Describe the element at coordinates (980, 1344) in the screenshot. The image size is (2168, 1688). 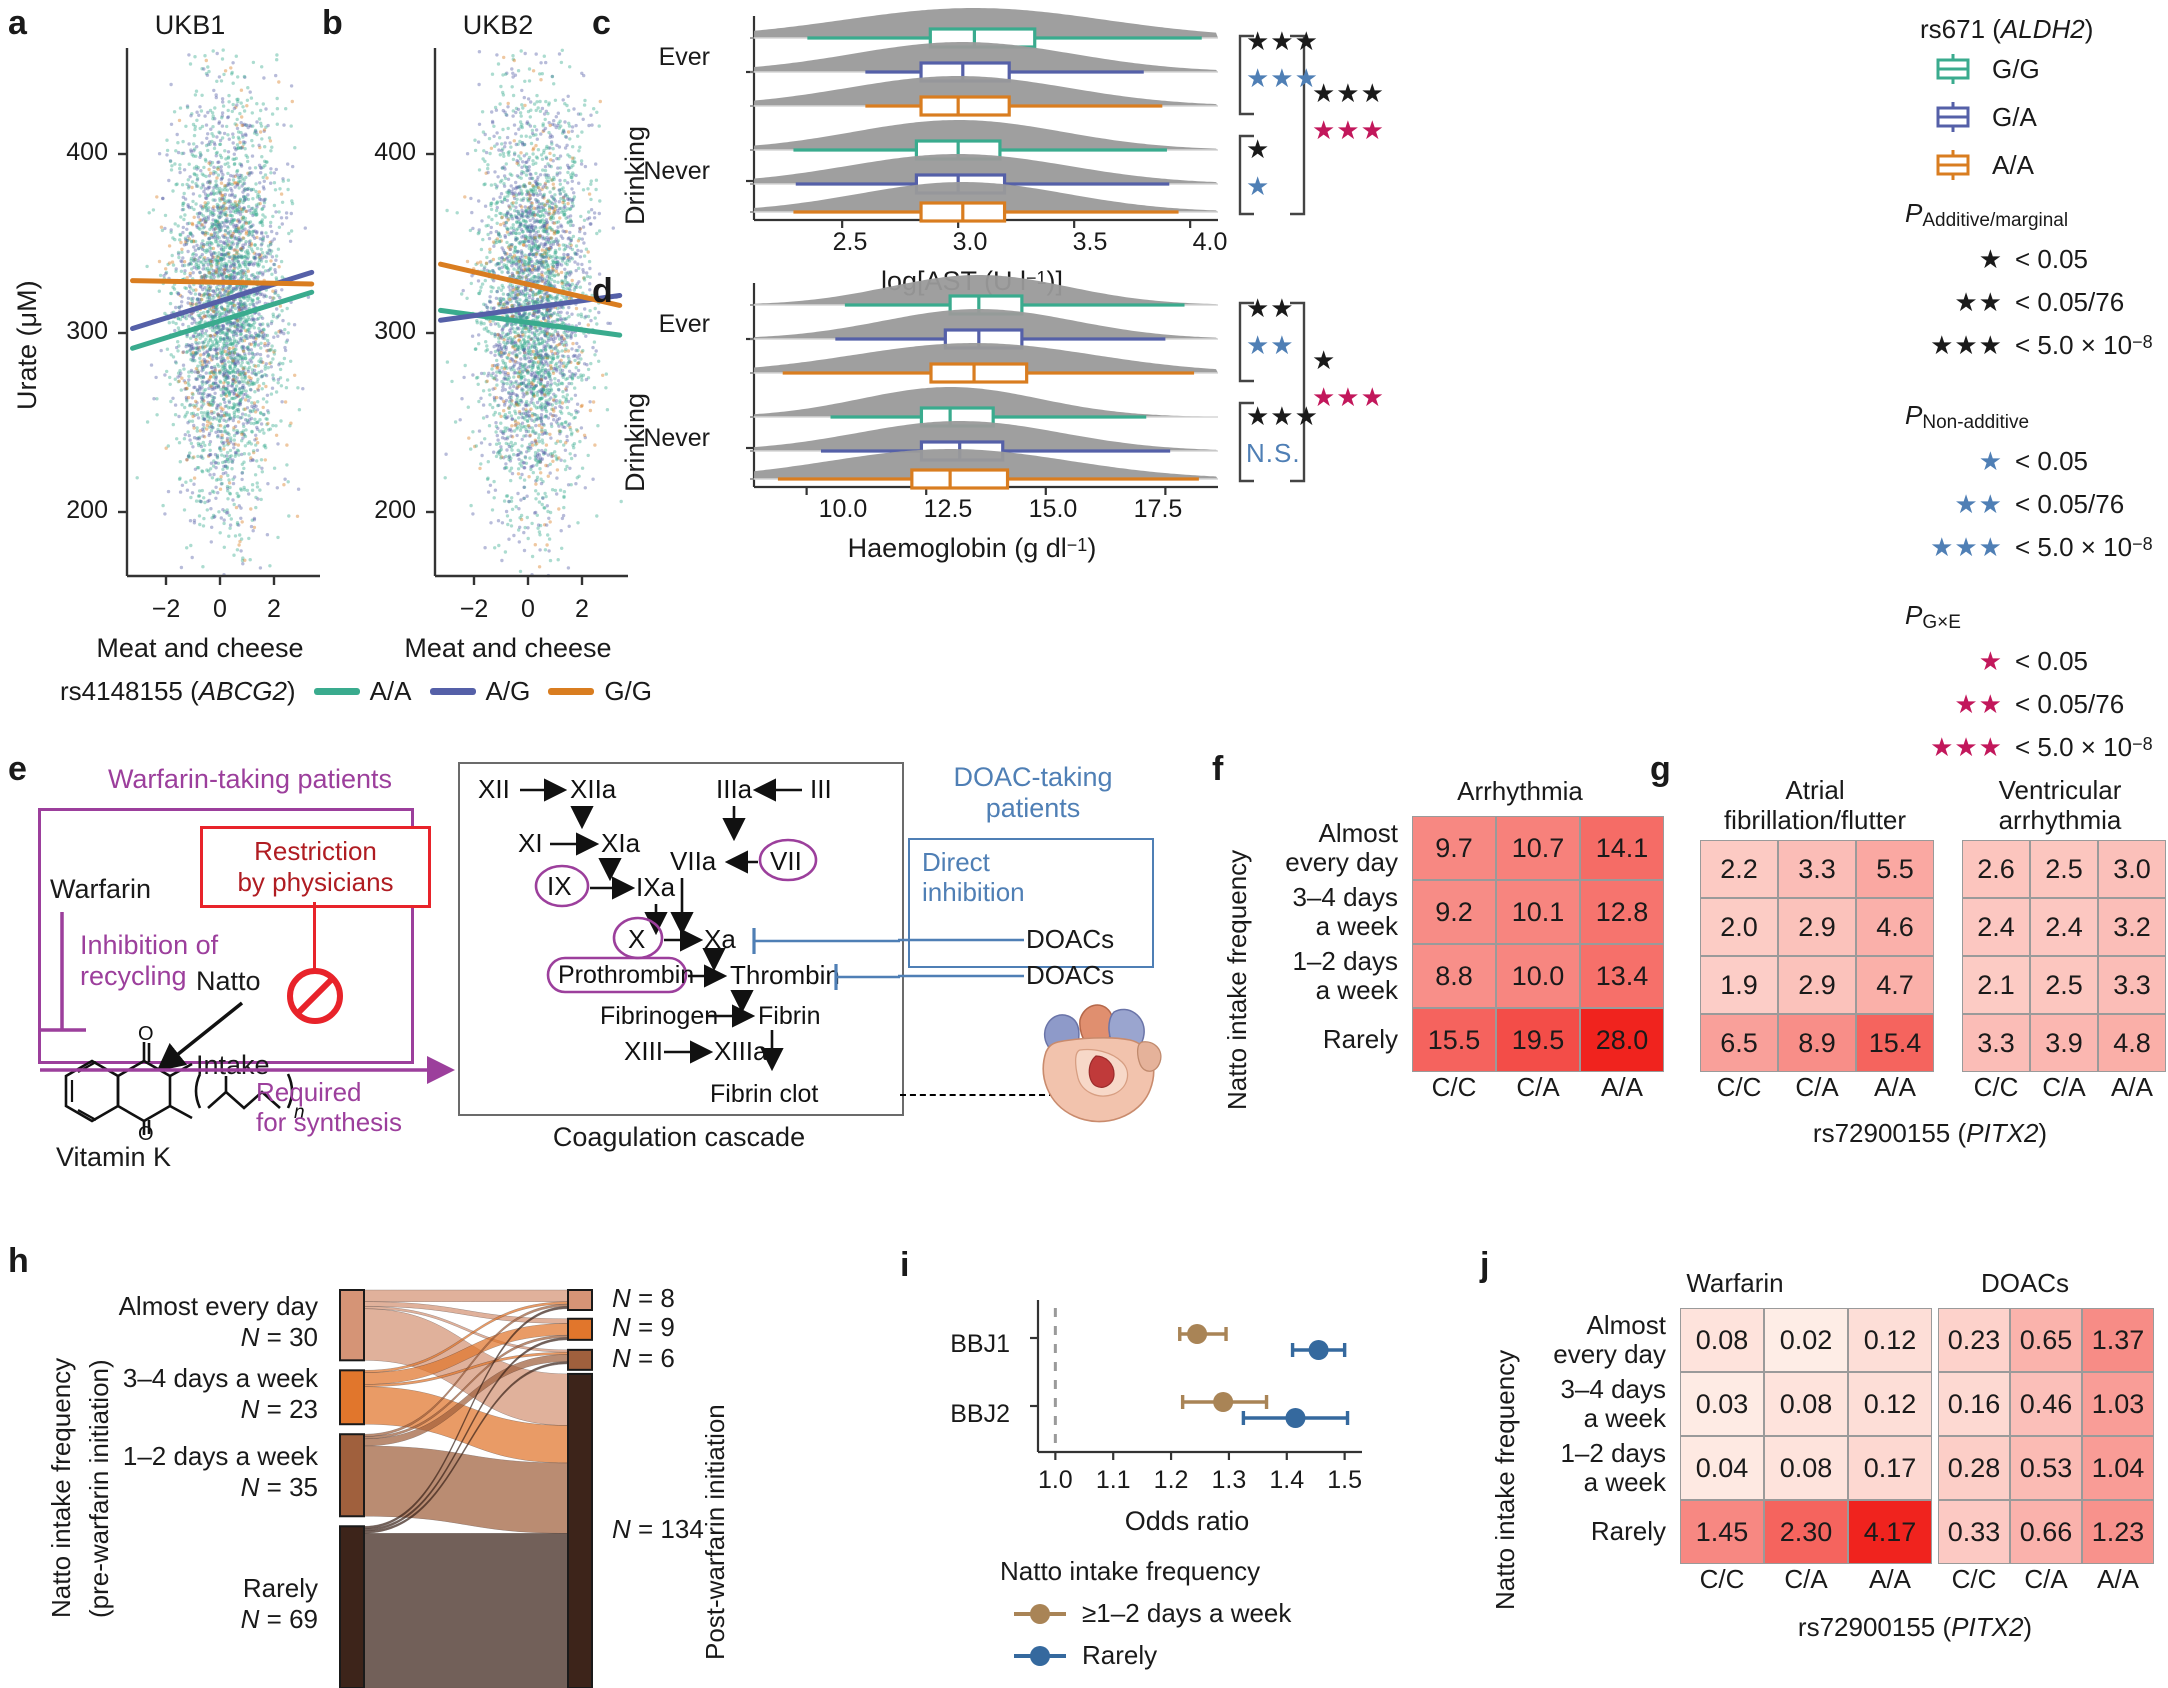
I see `panel-i-cat-bbj1: BBJ1` at that location.